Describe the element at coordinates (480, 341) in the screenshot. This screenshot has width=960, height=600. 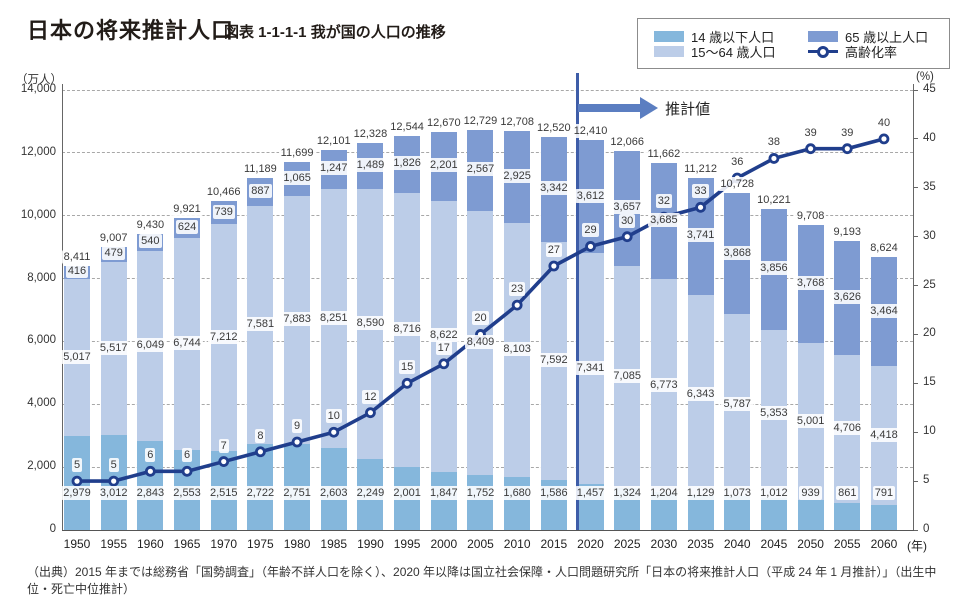
I see `bar-label-15to64: 8,409` at that location.